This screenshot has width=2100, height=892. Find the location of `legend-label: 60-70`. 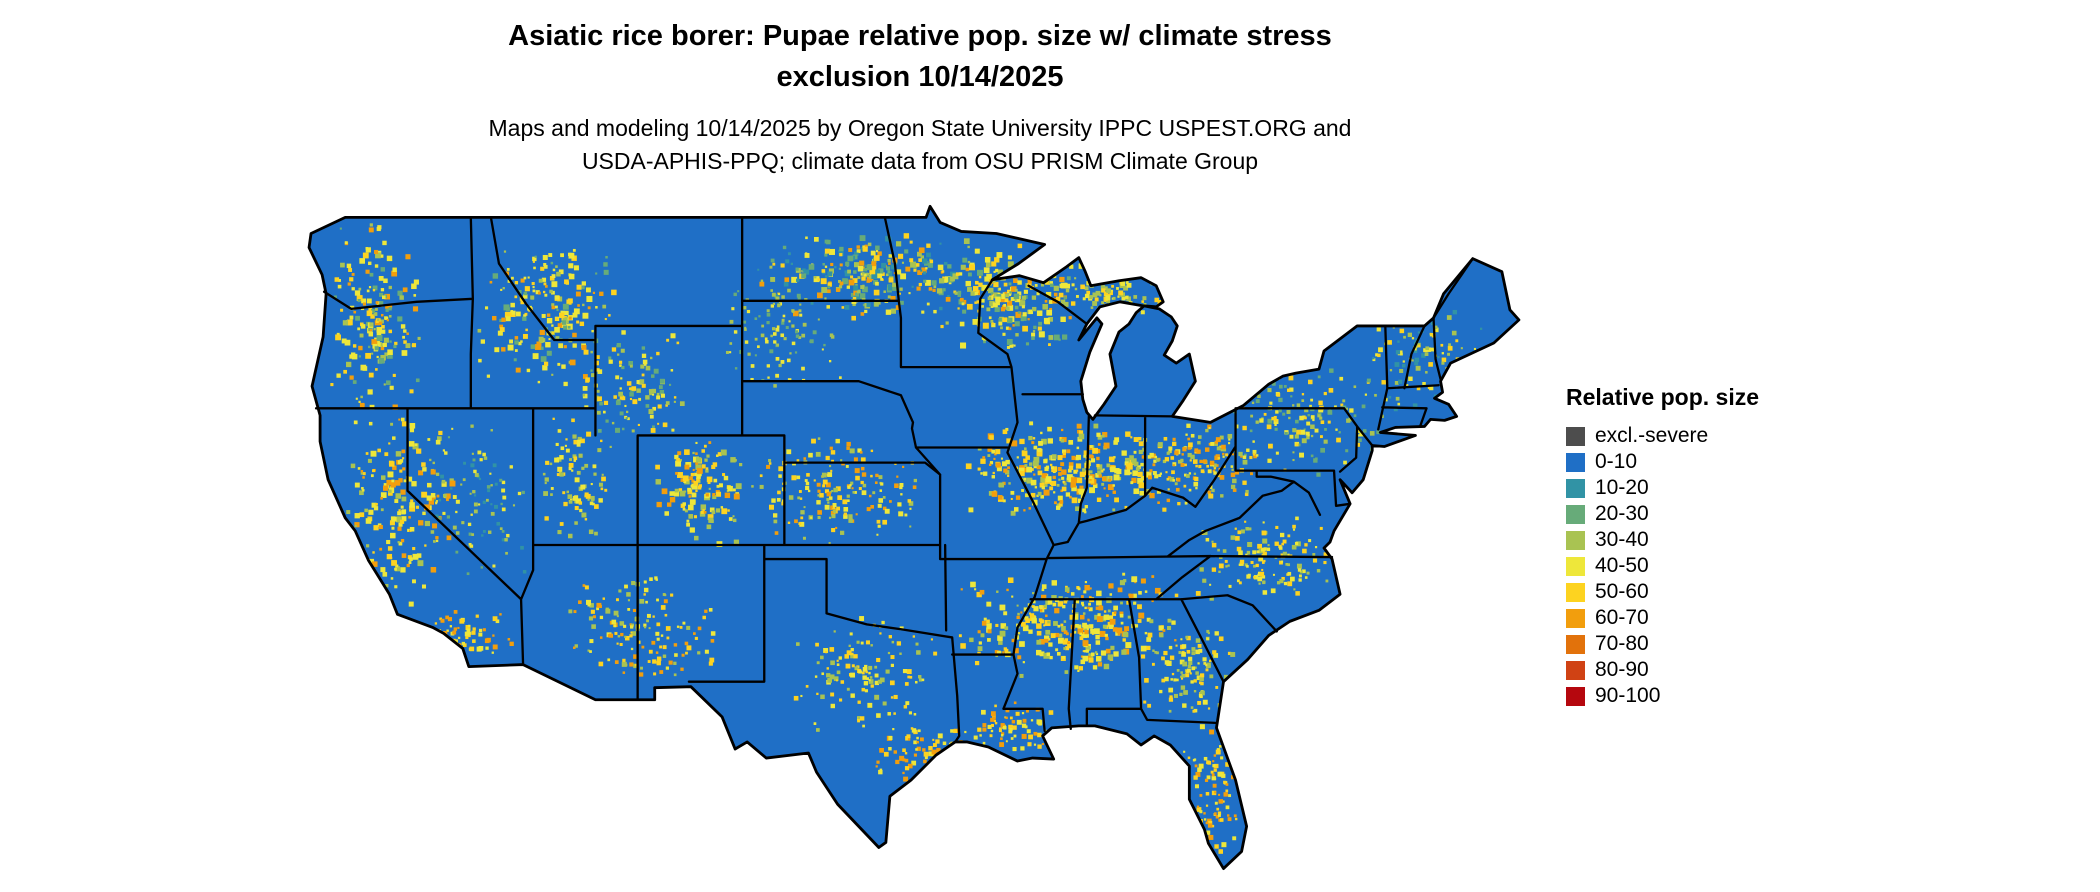

legend-label: 60-70 is located at coordinates (1622, 617).